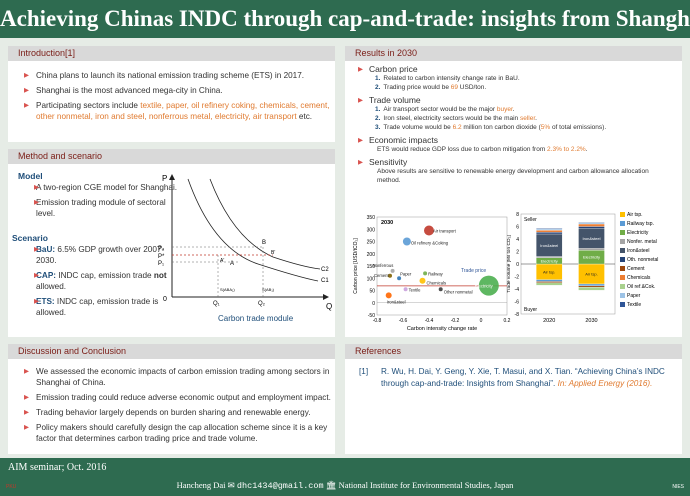  I want to click on axis-p-label: P, so click(164, 178).